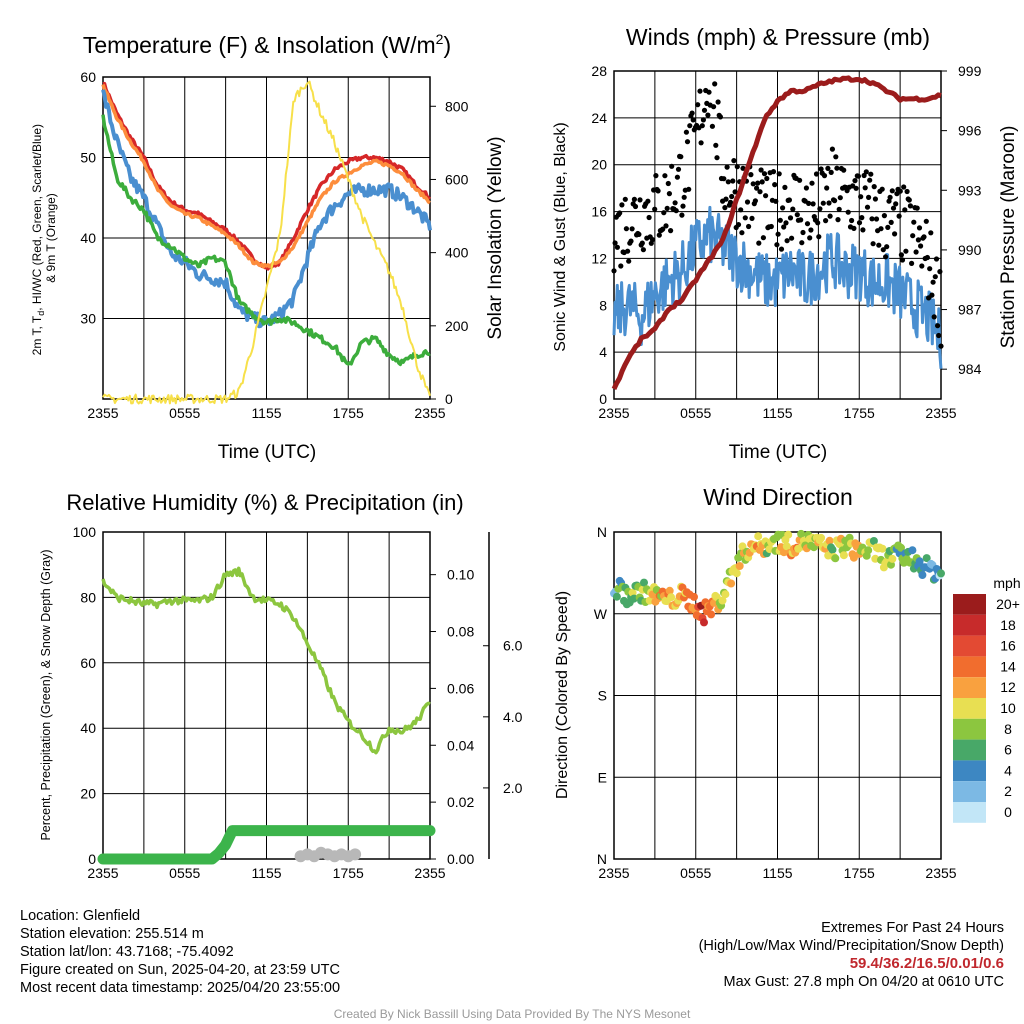 This screenshot has height=1024, width=1024. Describe the element at coordinates (603, 352) in the screenshot. I see `wind-y-tick-label: 4` at that location.